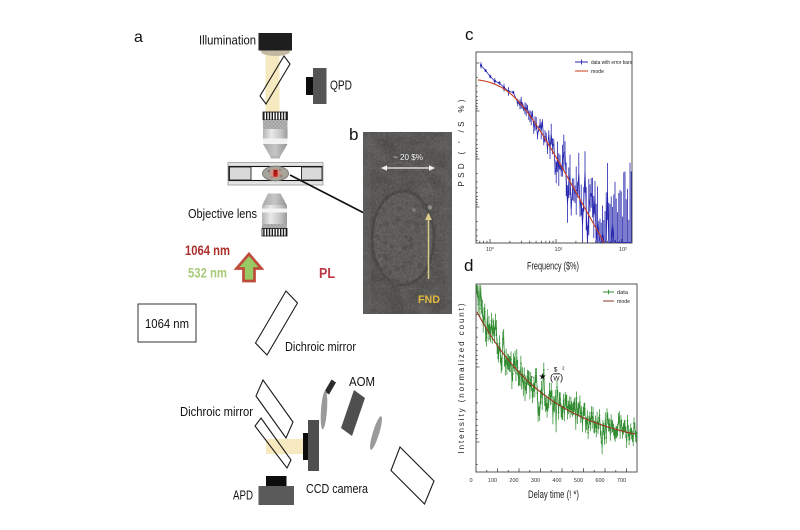 The height and width of the screenshot is (530, 800). Describe the element at coordinates (429, 300) in the screenshot. I see `svg-text: FND` at that location.